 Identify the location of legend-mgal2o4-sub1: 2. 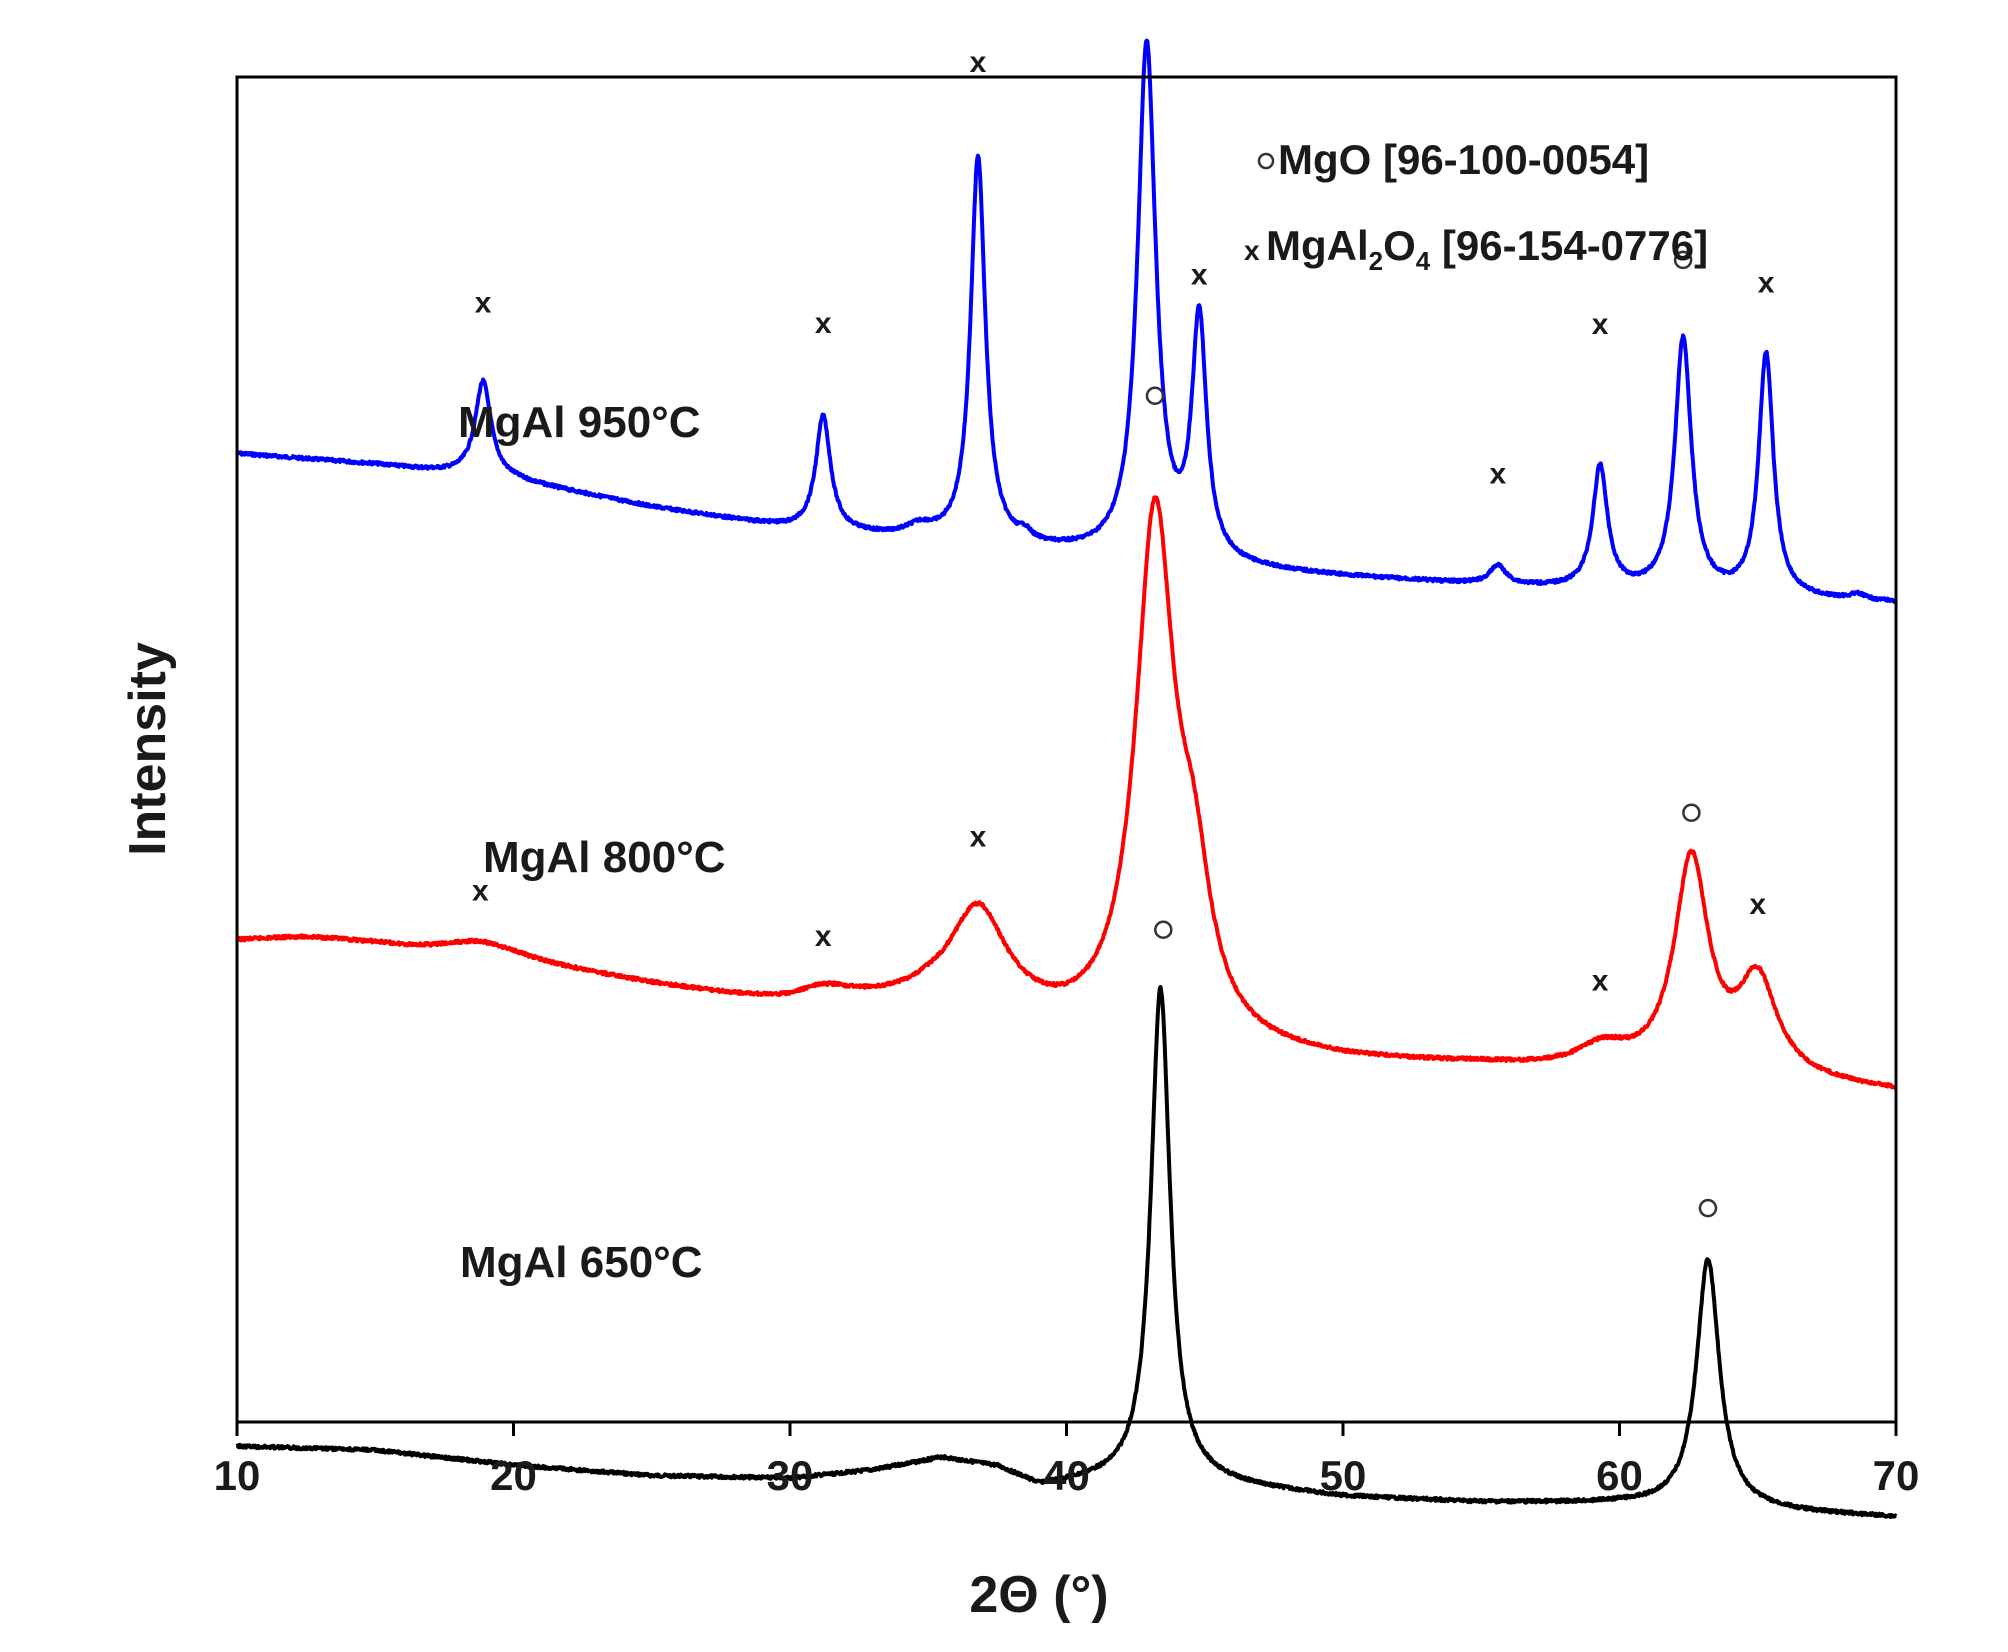
(1376, 261).